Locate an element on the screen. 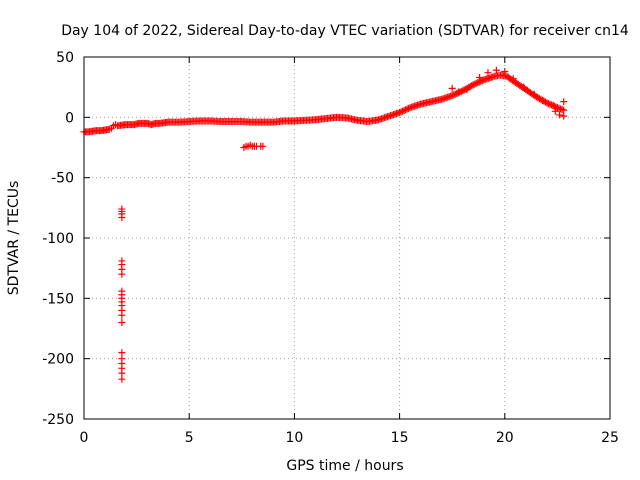 The height and width of the screenshot is (480, 640). x-tick-label: 15 is located at coordinates (400, 438).